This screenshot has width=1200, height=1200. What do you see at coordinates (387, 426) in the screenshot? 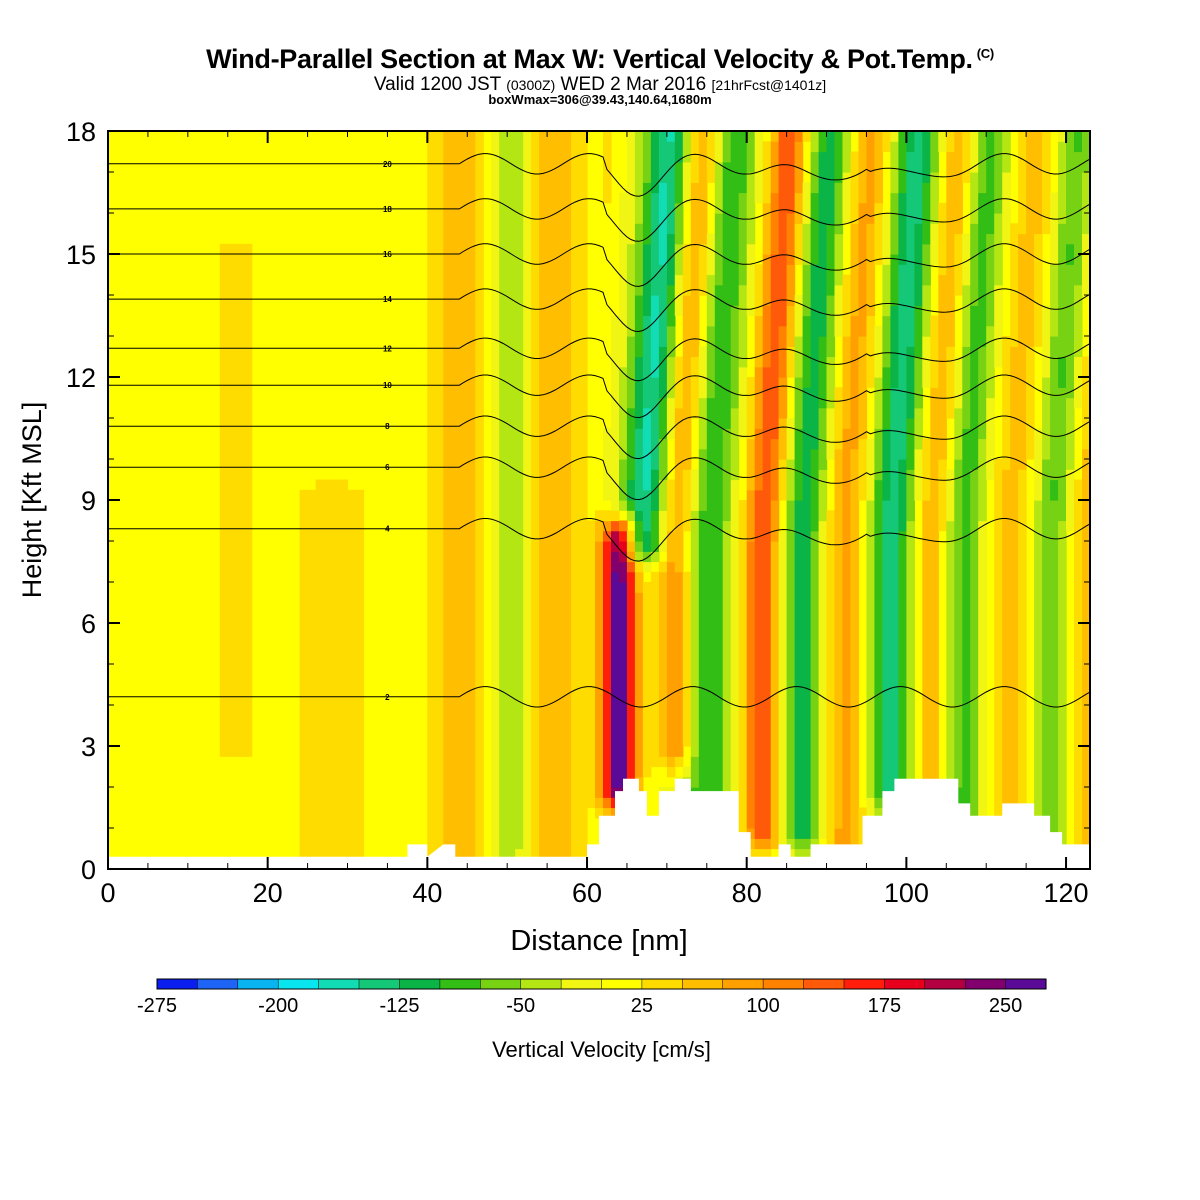
I see `theta-contour-label: 8` at bounding box center [387, 426].